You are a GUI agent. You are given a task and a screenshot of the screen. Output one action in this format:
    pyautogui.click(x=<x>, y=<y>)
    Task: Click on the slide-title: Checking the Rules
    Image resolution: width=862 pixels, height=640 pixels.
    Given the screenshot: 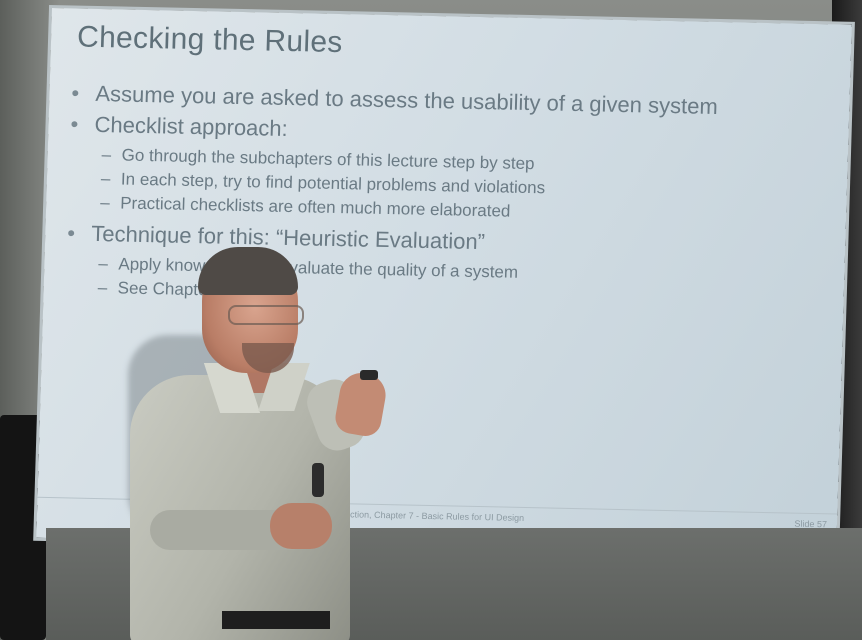 What is the action you would take?
    pyautogui.click(x=210, y=40)
    